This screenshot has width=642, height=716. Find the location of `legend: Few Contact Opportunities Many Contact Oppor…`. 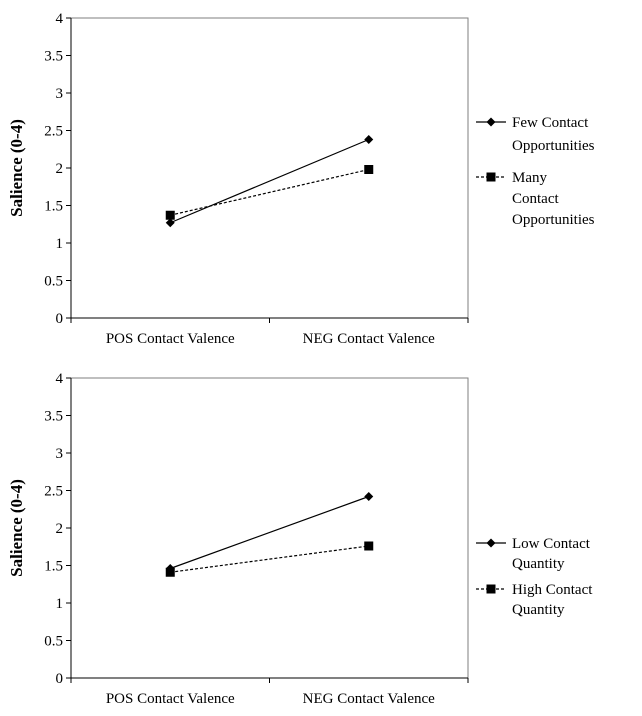

legend: Few Contact Opportunities Many Contact Oppor… is located at coordinates (535, 171).